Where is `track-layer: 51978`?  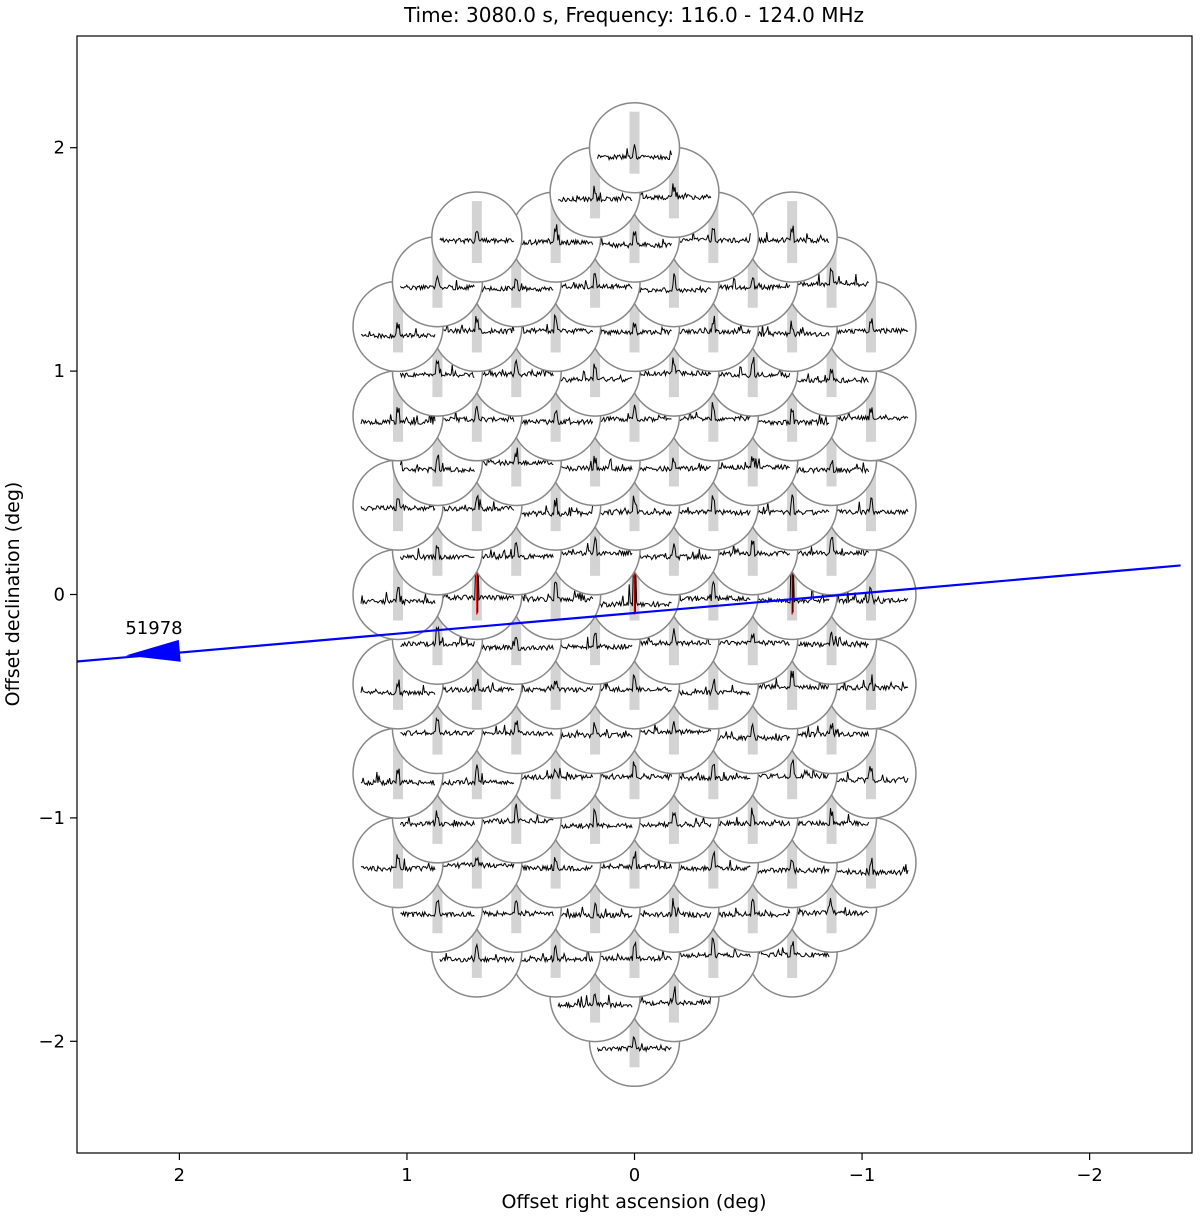 track-layer: 51978 is located at coordinates (628, 613).